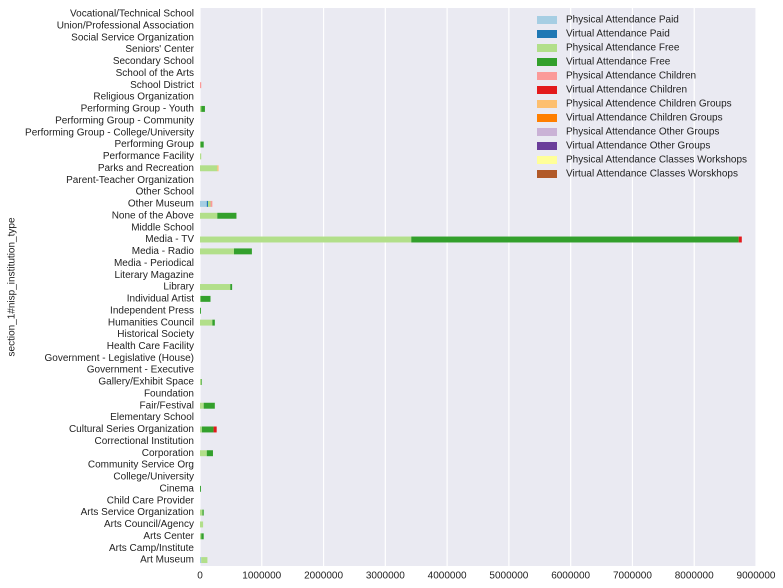 This screenshot has width=783, height=588. Describe the element at coordinates (570, 576) in the screenshot. I see `x-tick-label: 6000000` at that location.